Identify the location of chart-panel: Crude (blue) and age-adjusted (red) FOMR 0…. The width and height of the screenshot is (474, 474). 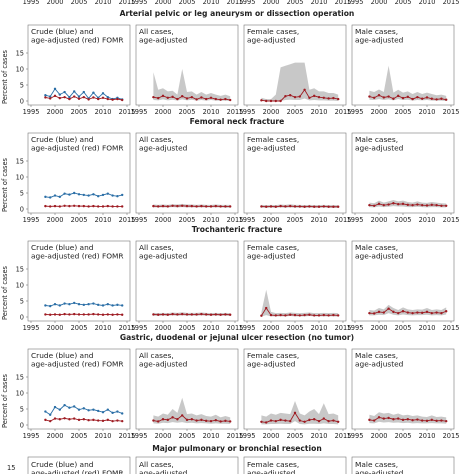
(75, 70).